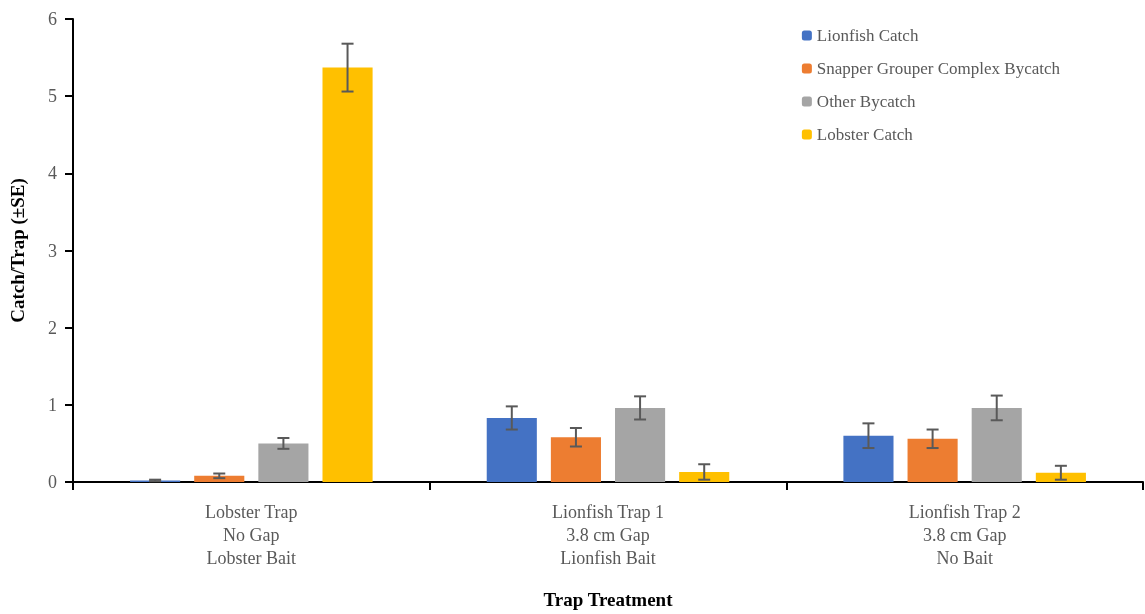 The height and width of the screenshot is (614, 1145). Describe the element at coordinates (608, 534) in the screenshot. I see `x-tick-label: Lionfish Trap 1 3.8 cm Gap Lionfish Bait` at that location.